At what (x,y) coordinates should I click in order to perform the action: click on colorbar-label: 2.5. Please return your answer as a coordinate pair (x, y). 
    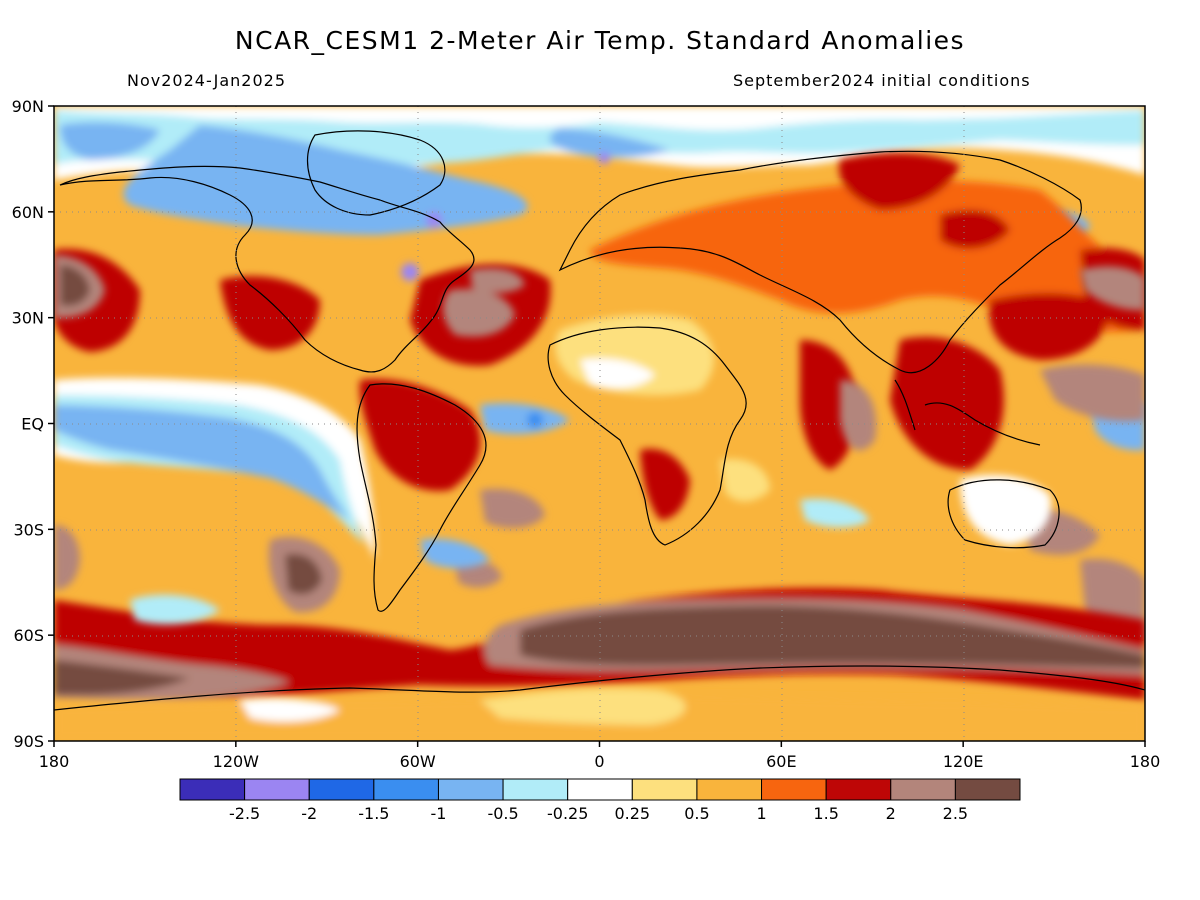
    Looking at the image, I should click on (955, 813).